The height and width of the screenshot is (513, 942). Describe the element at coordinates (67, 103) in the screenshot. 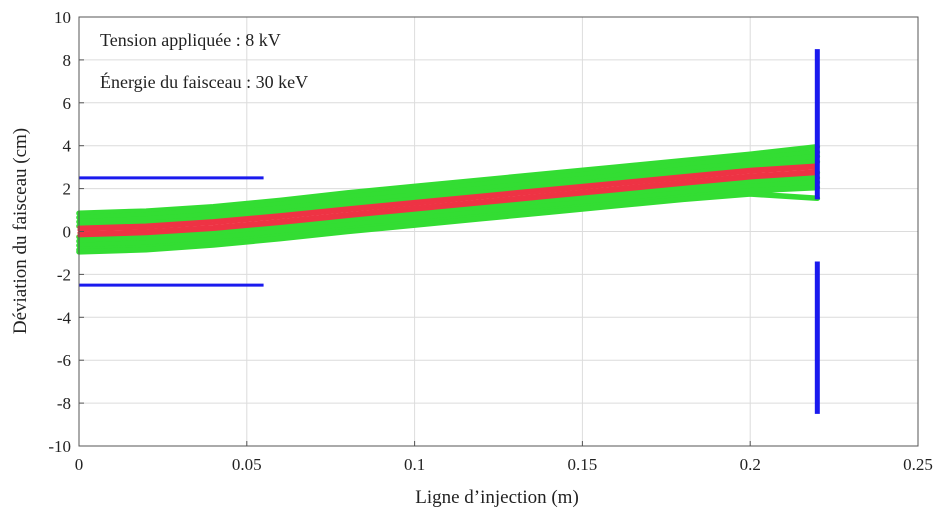

I see `y-tick-label: 6` at that location.